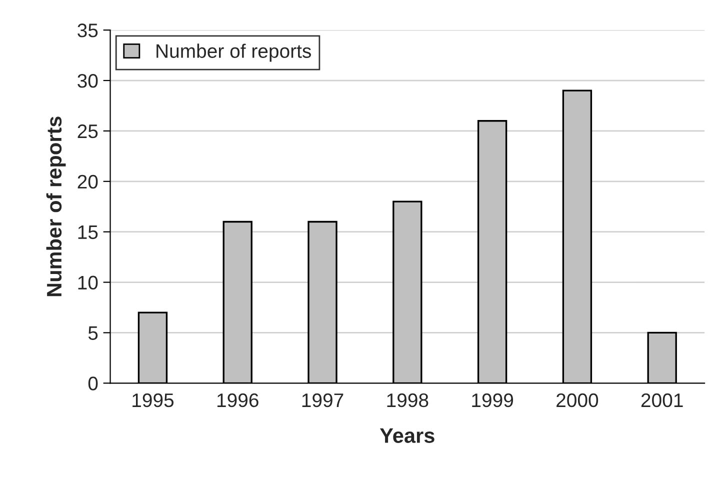 The height and width of the screenshot is (485, 716). Describe the element at coordinates (88, 283) in the screenshot. I see `y-tick-label: 10` at that location.